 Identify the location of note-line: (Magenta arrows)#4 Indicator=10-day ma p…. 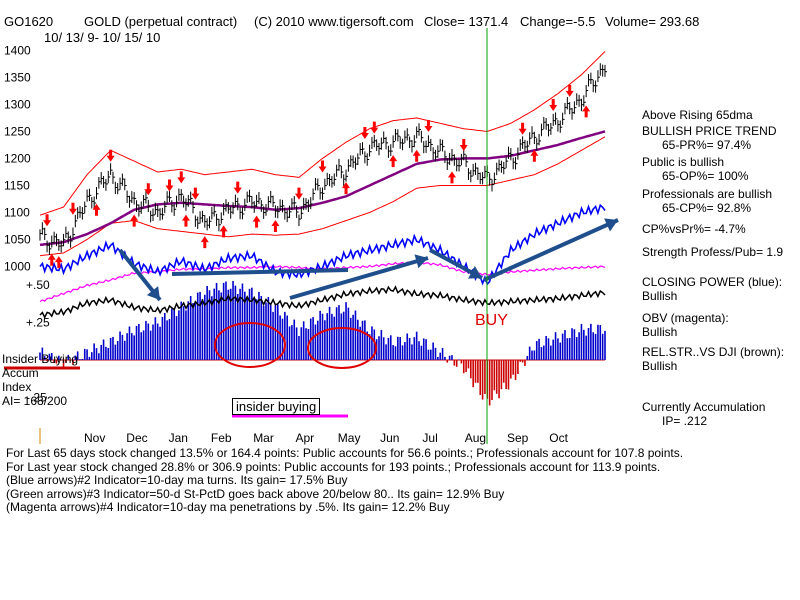
(228, 507).